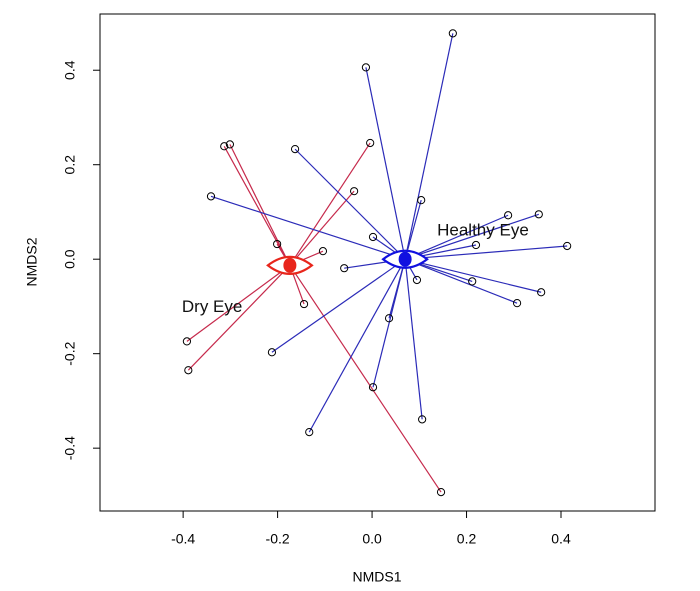  What do you see at coordinates (212, 306) in the screenshot?
I see `group-label: Dry Eye` at bounding box center [212, 306].